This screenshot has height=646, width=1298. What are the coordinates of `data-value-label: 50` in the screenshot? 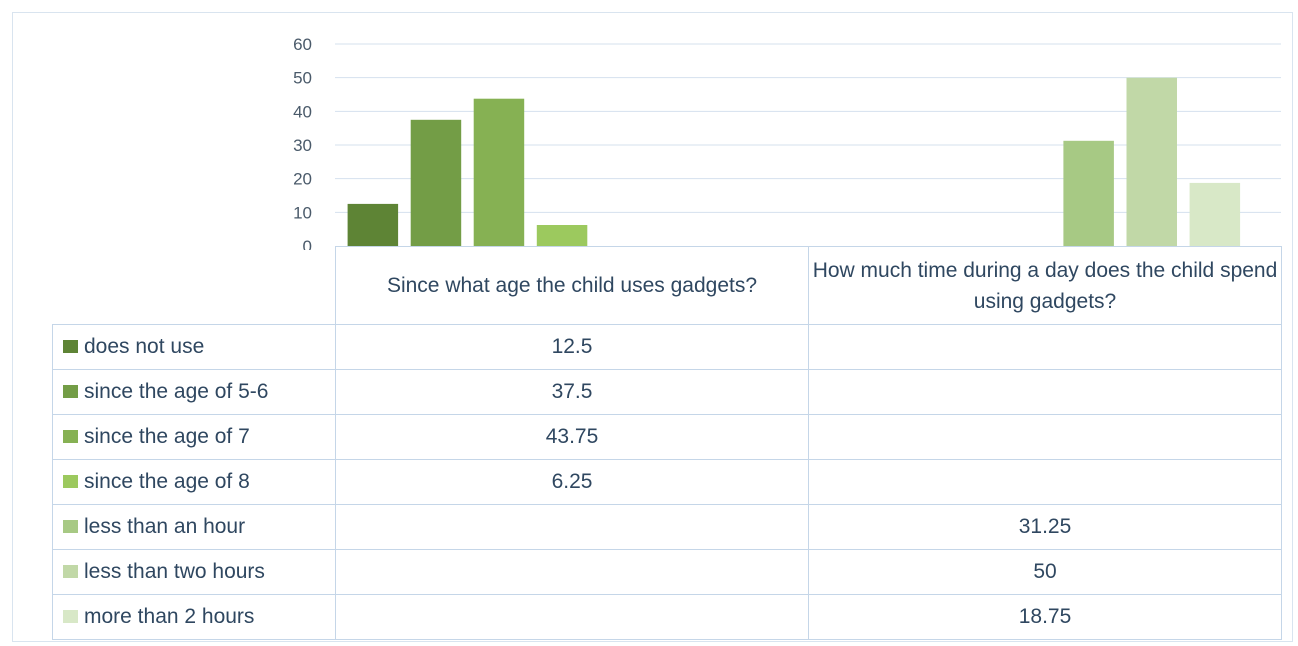 It's located at (1045, 572).